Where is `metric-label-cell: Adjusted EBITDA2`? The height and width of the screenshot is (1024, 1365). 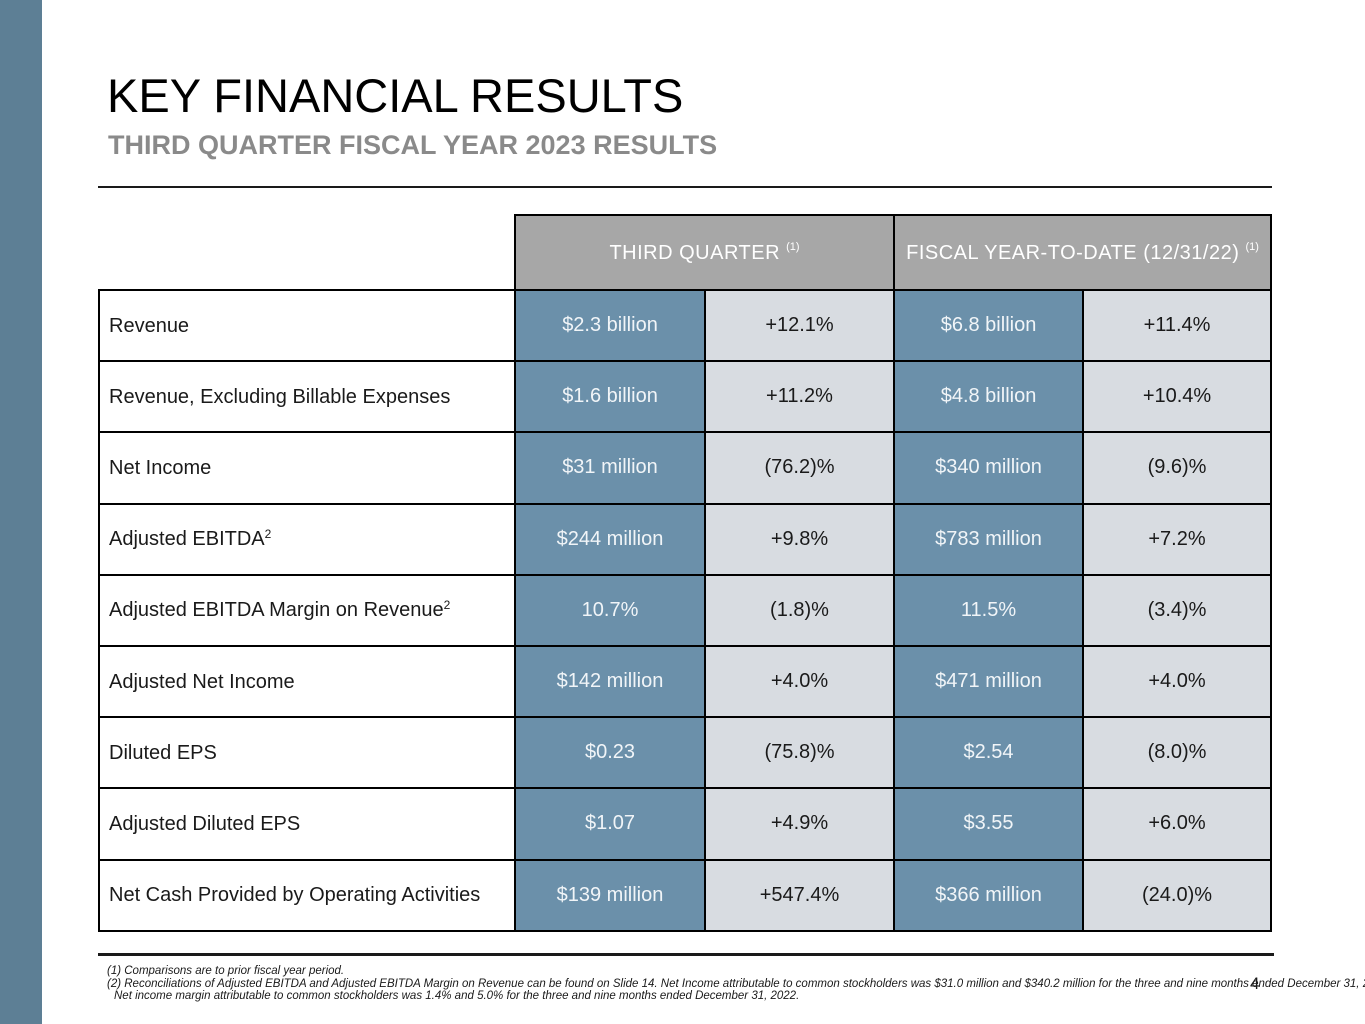 metric-label-cell: Adjusted EBITDA2 is located at coordinates (307, 539).